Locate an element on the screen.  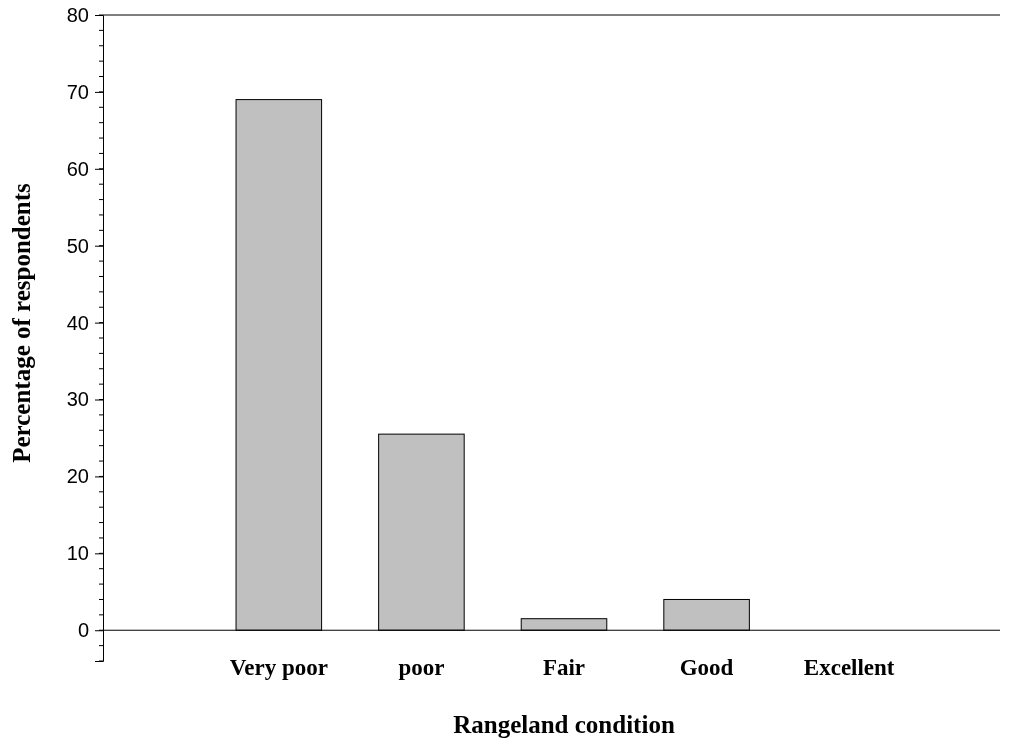
x-tick-label: Fair is located at coordinates (564, 667).